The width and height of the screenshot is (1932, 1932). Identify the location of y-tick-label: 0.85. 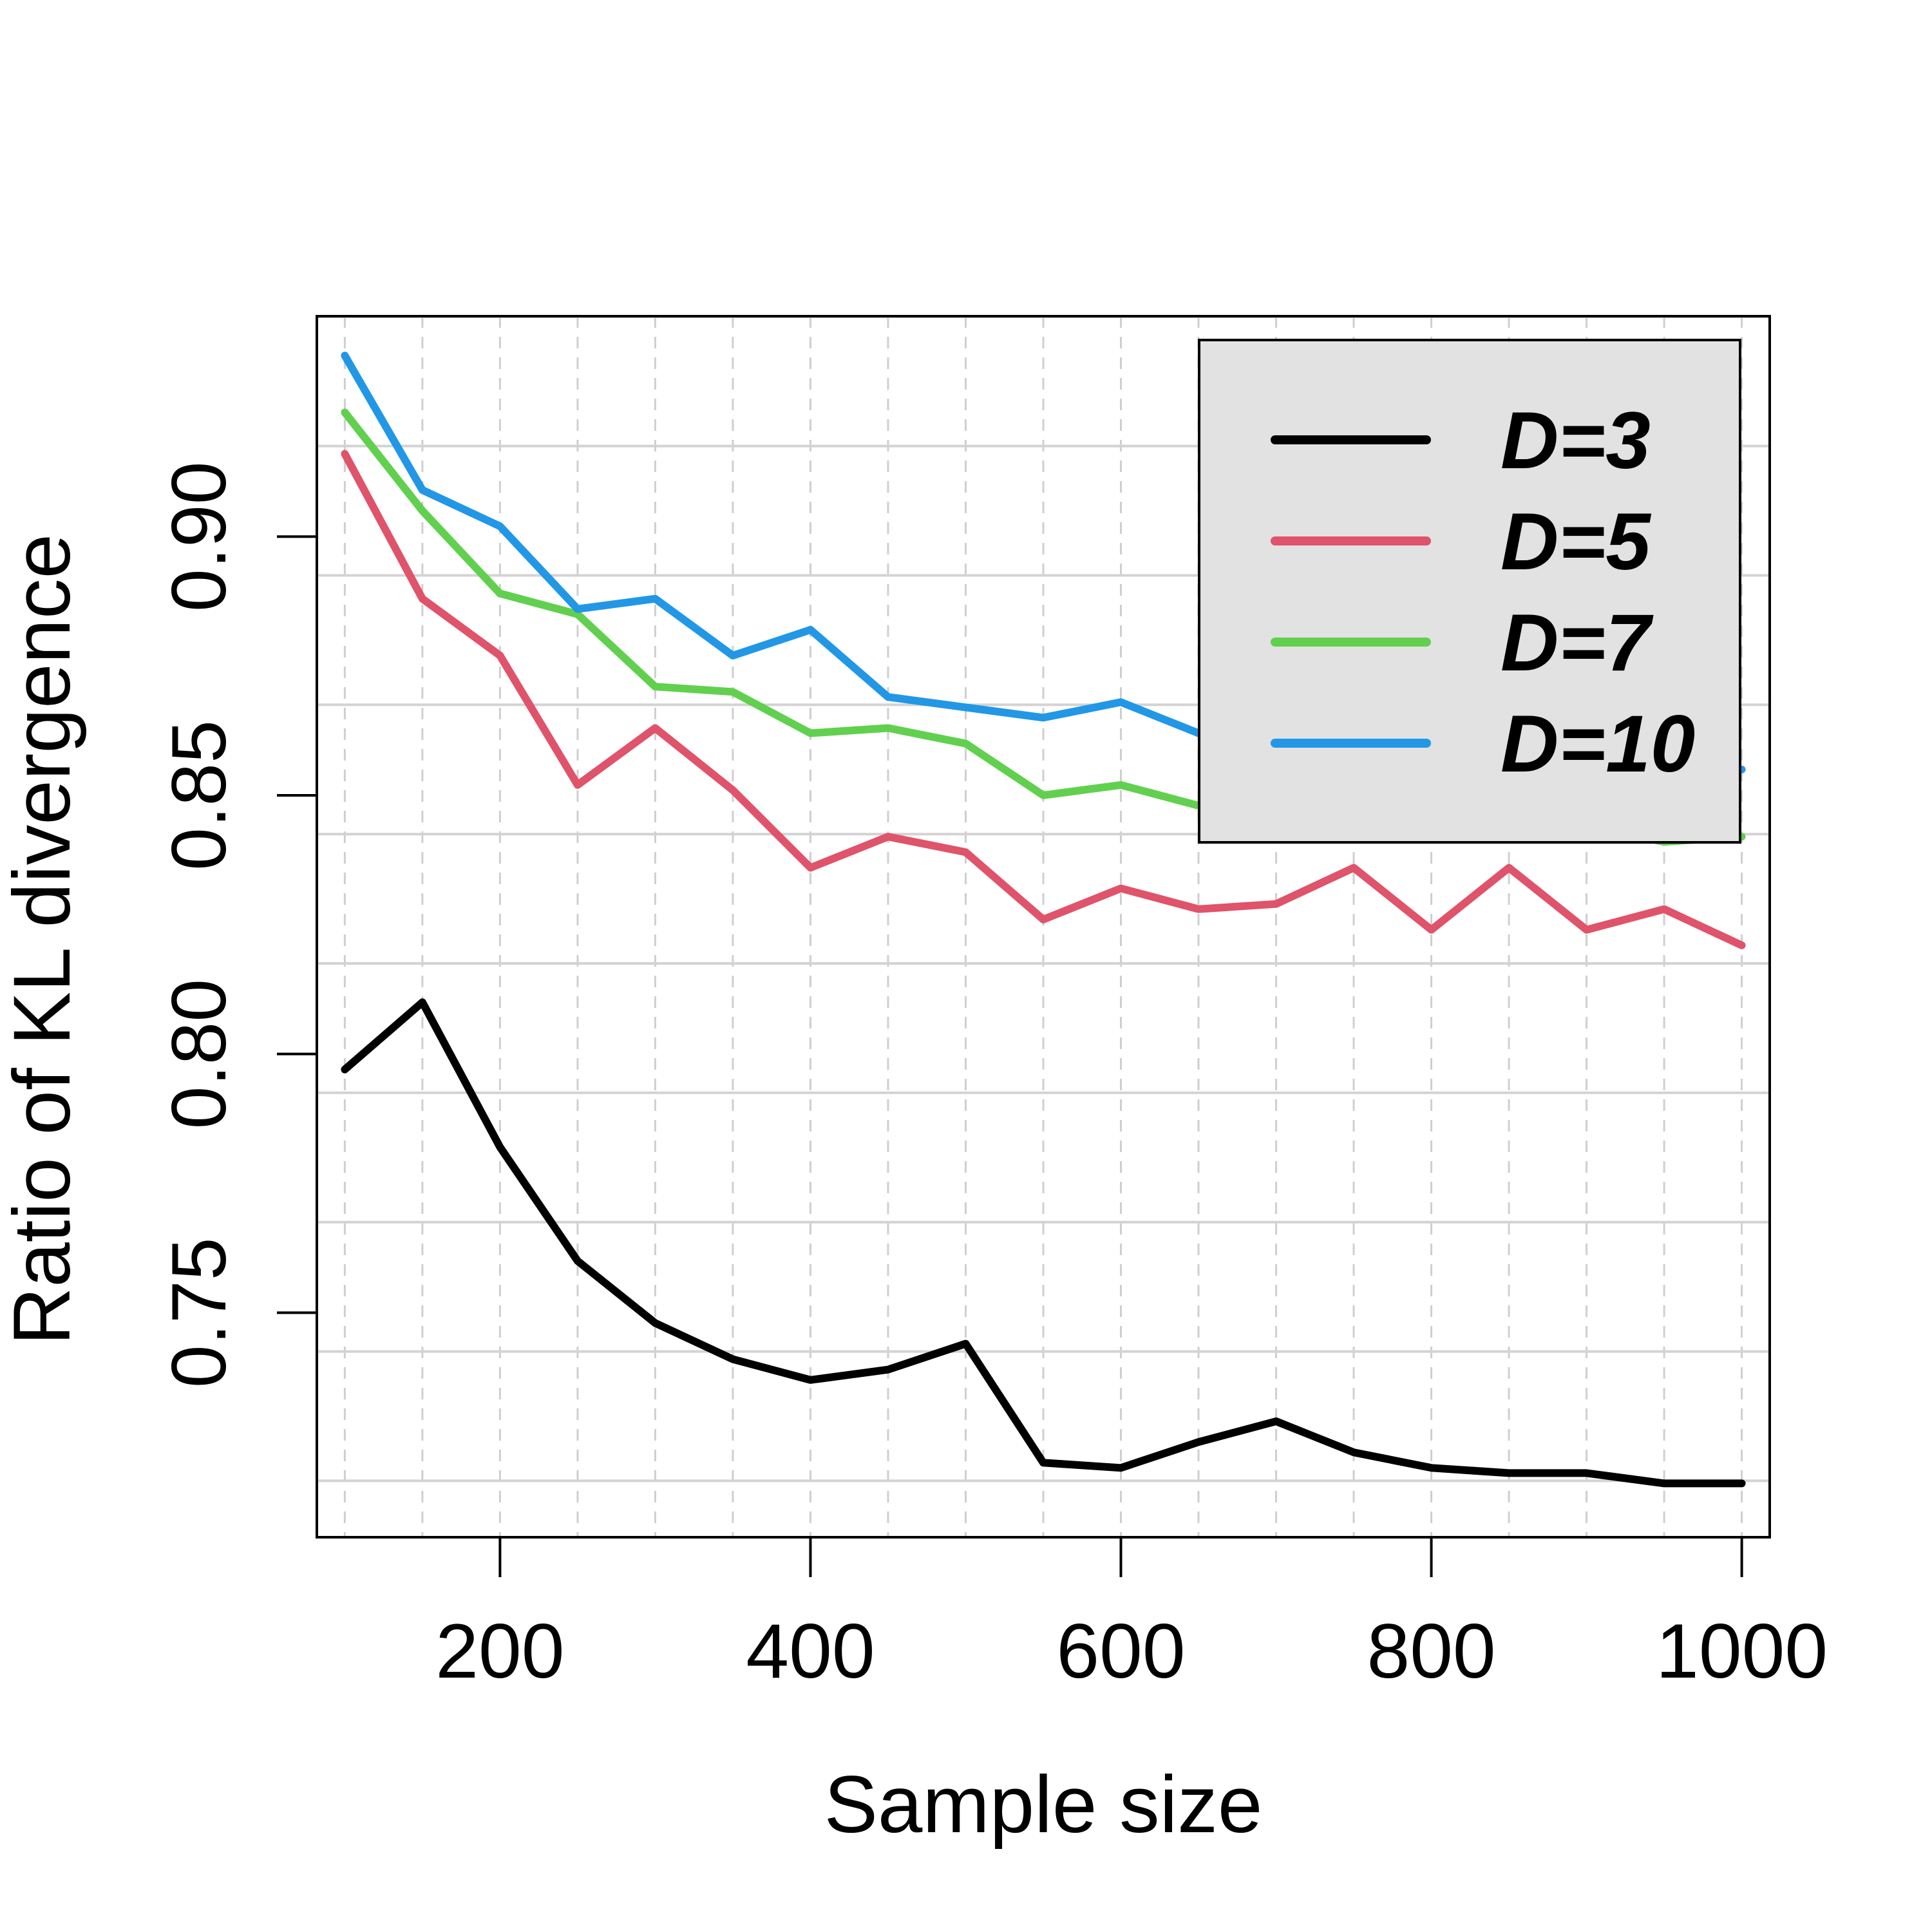
(199, 795).